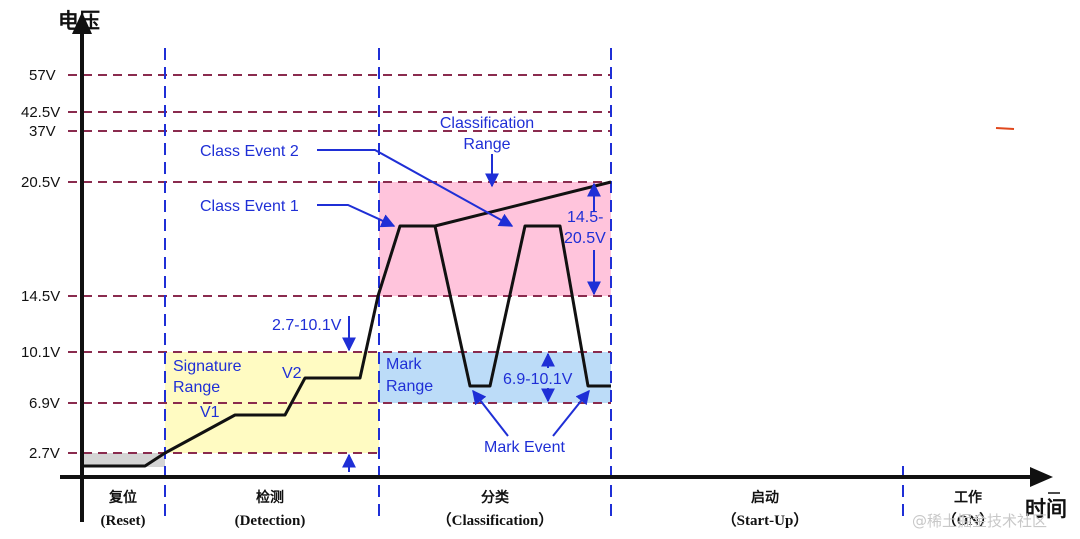 This screenshot has height=539, width=1080. Describe the element at coordinates (249, 206) in the screenshot. I see `class-event-1-label: Class Event 1` at that location.